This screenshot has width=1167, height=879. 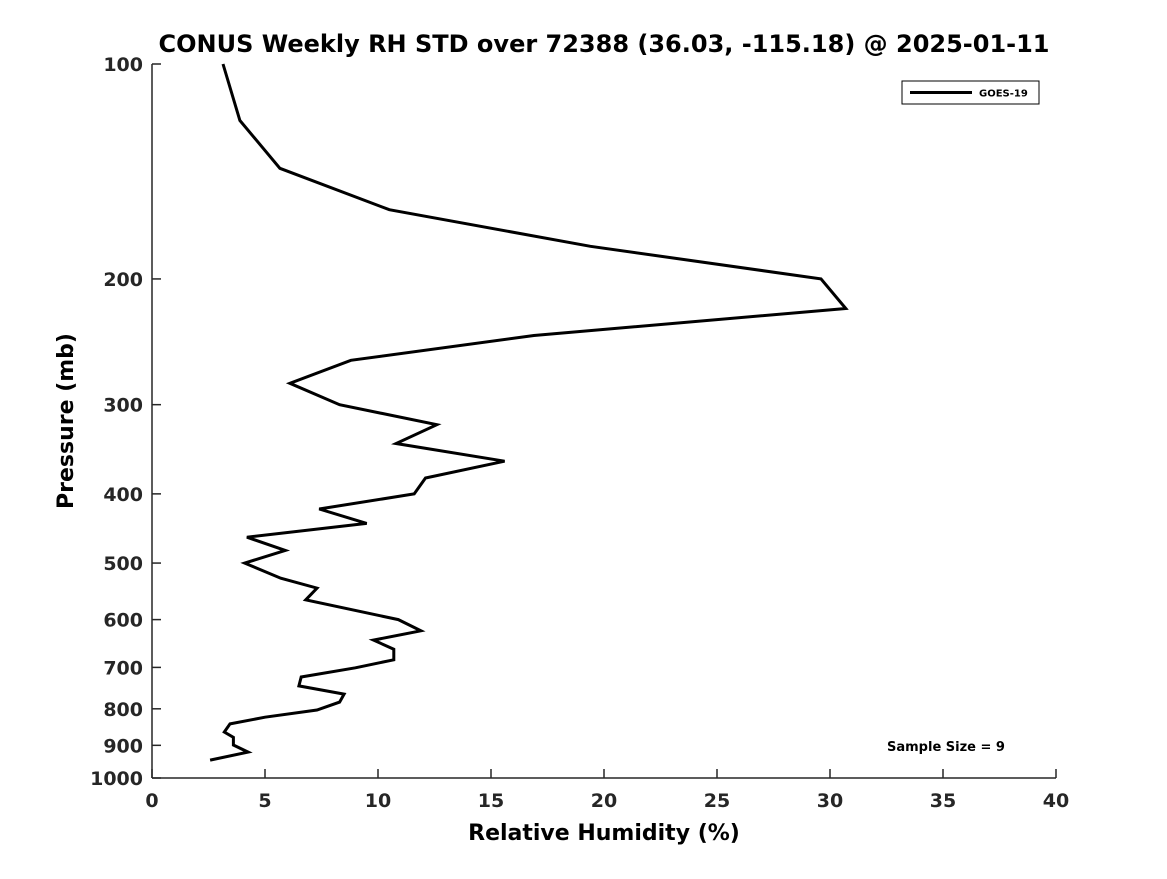 I want to click on y-tick-label: 200, so click(x=123, y=280).